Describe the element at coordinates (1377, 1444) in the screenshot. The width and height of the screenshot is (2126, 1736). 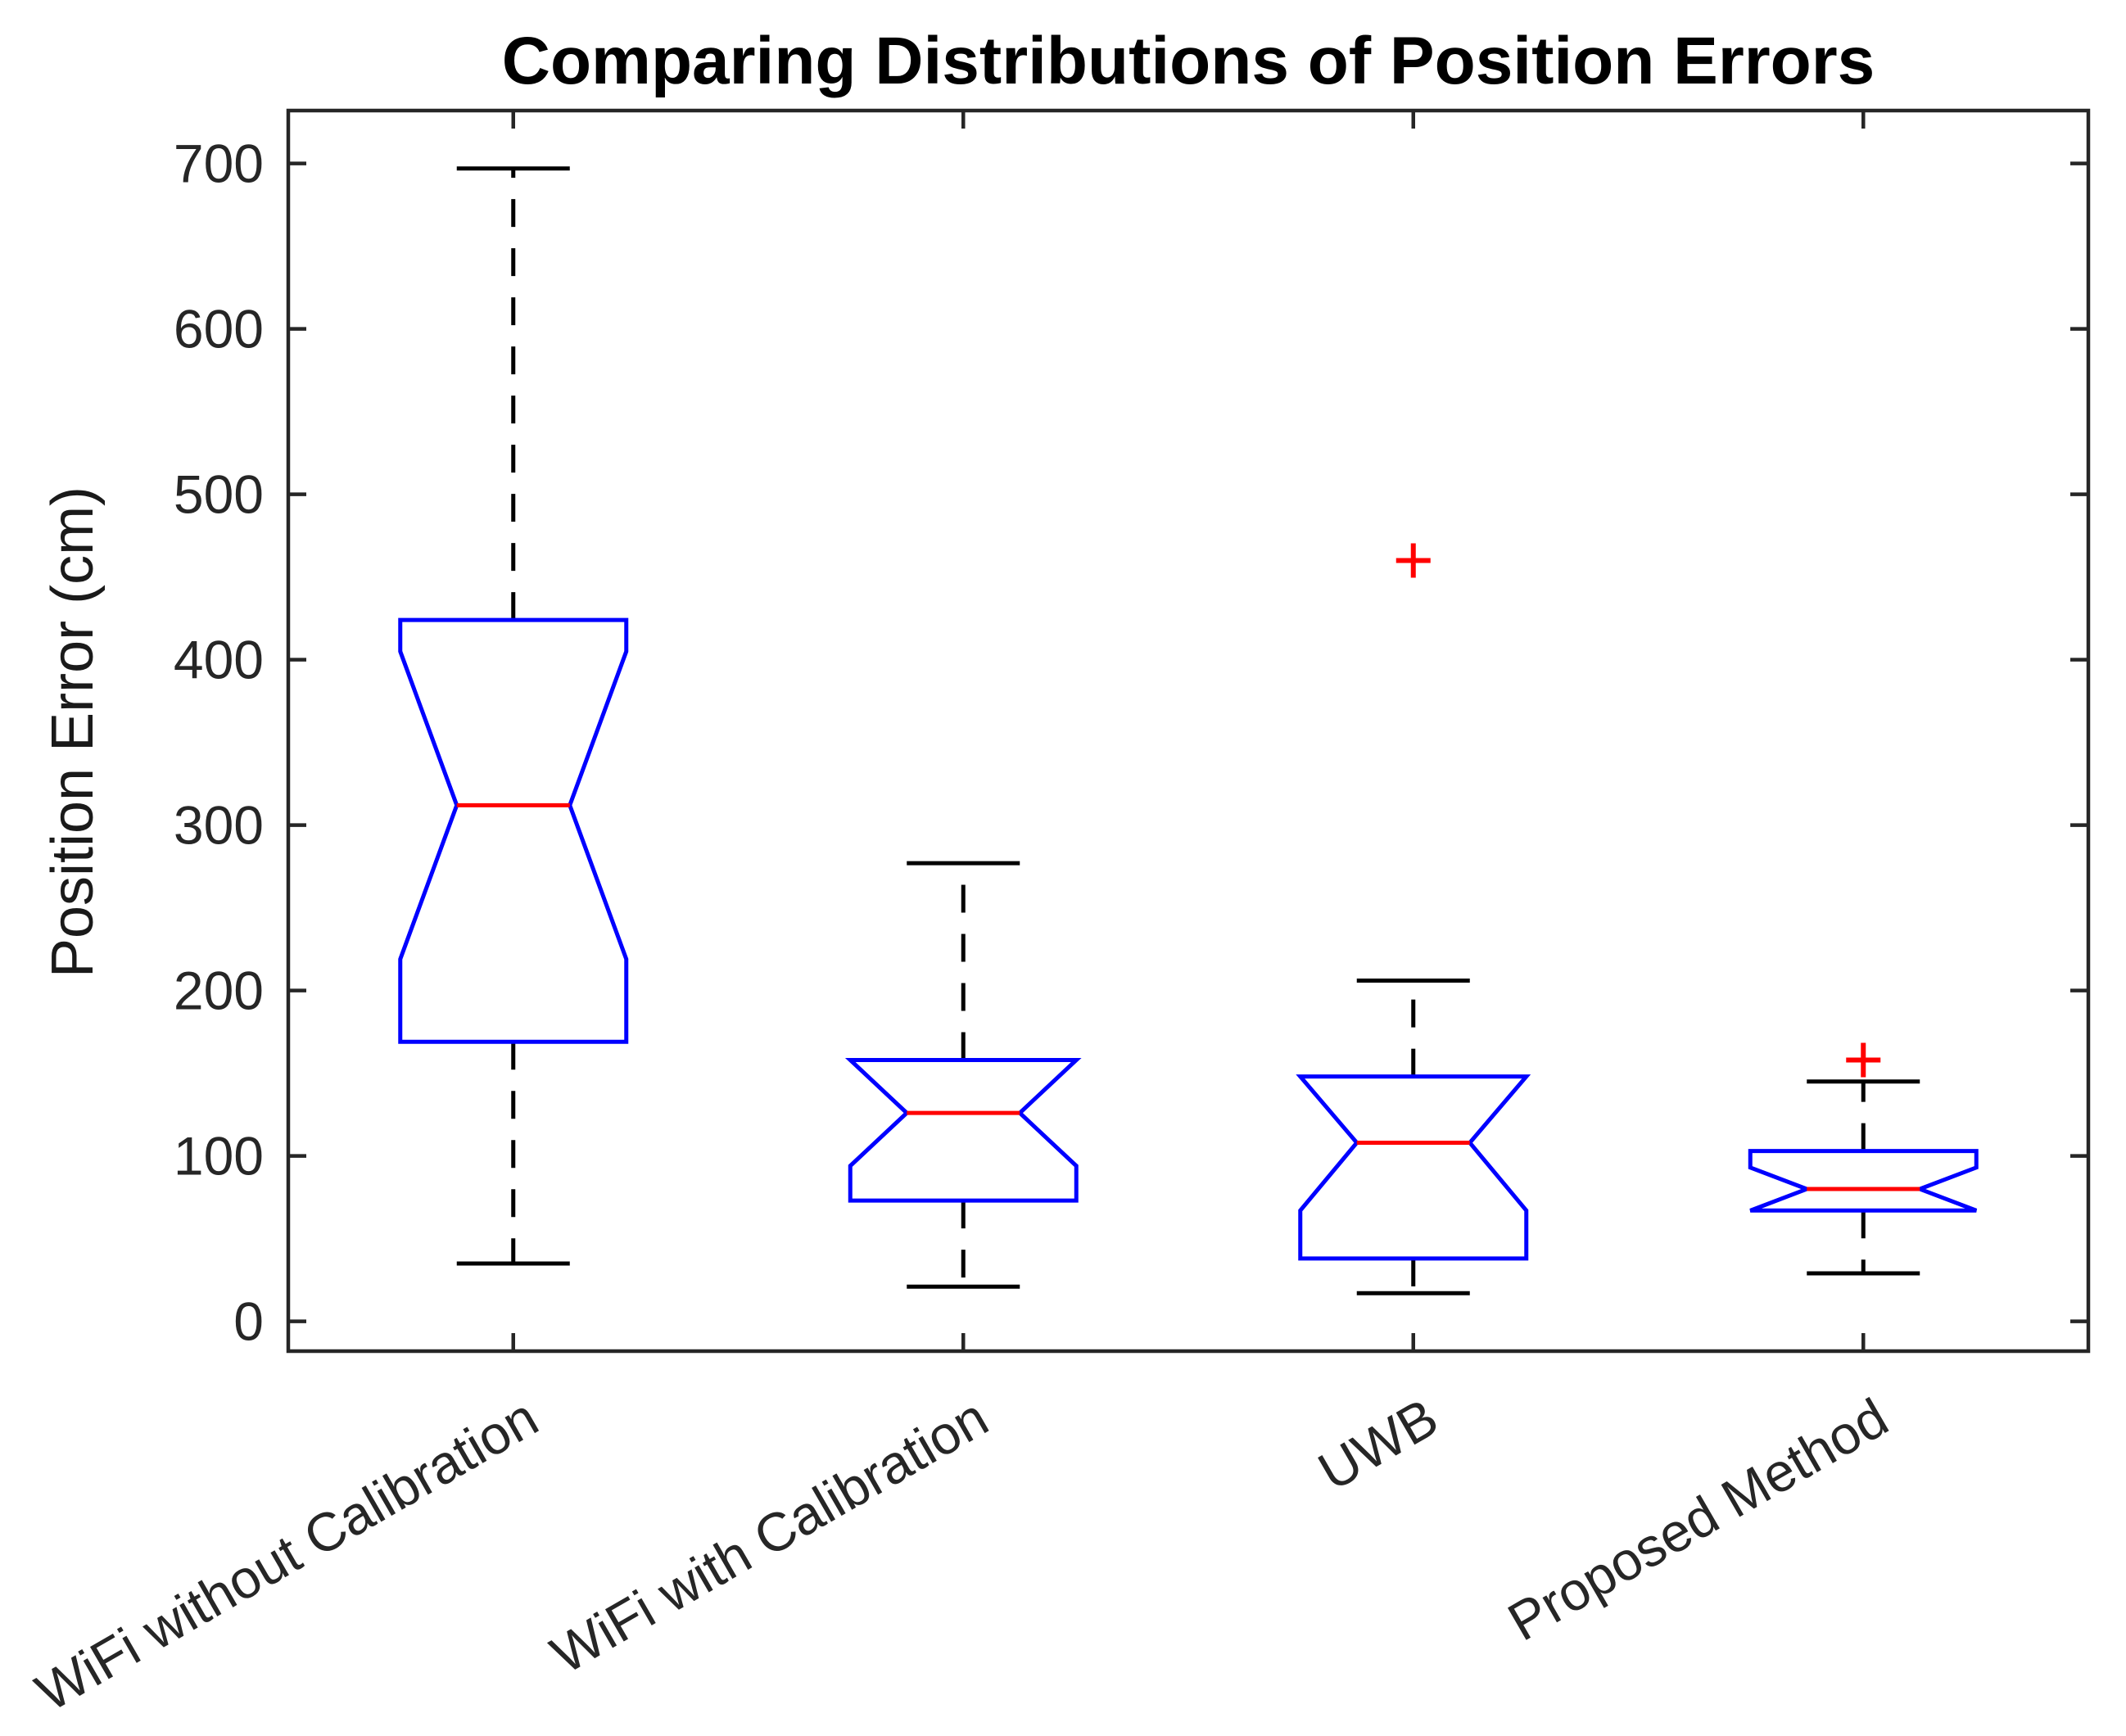
I see `x-tick-label: UWB` at that location.